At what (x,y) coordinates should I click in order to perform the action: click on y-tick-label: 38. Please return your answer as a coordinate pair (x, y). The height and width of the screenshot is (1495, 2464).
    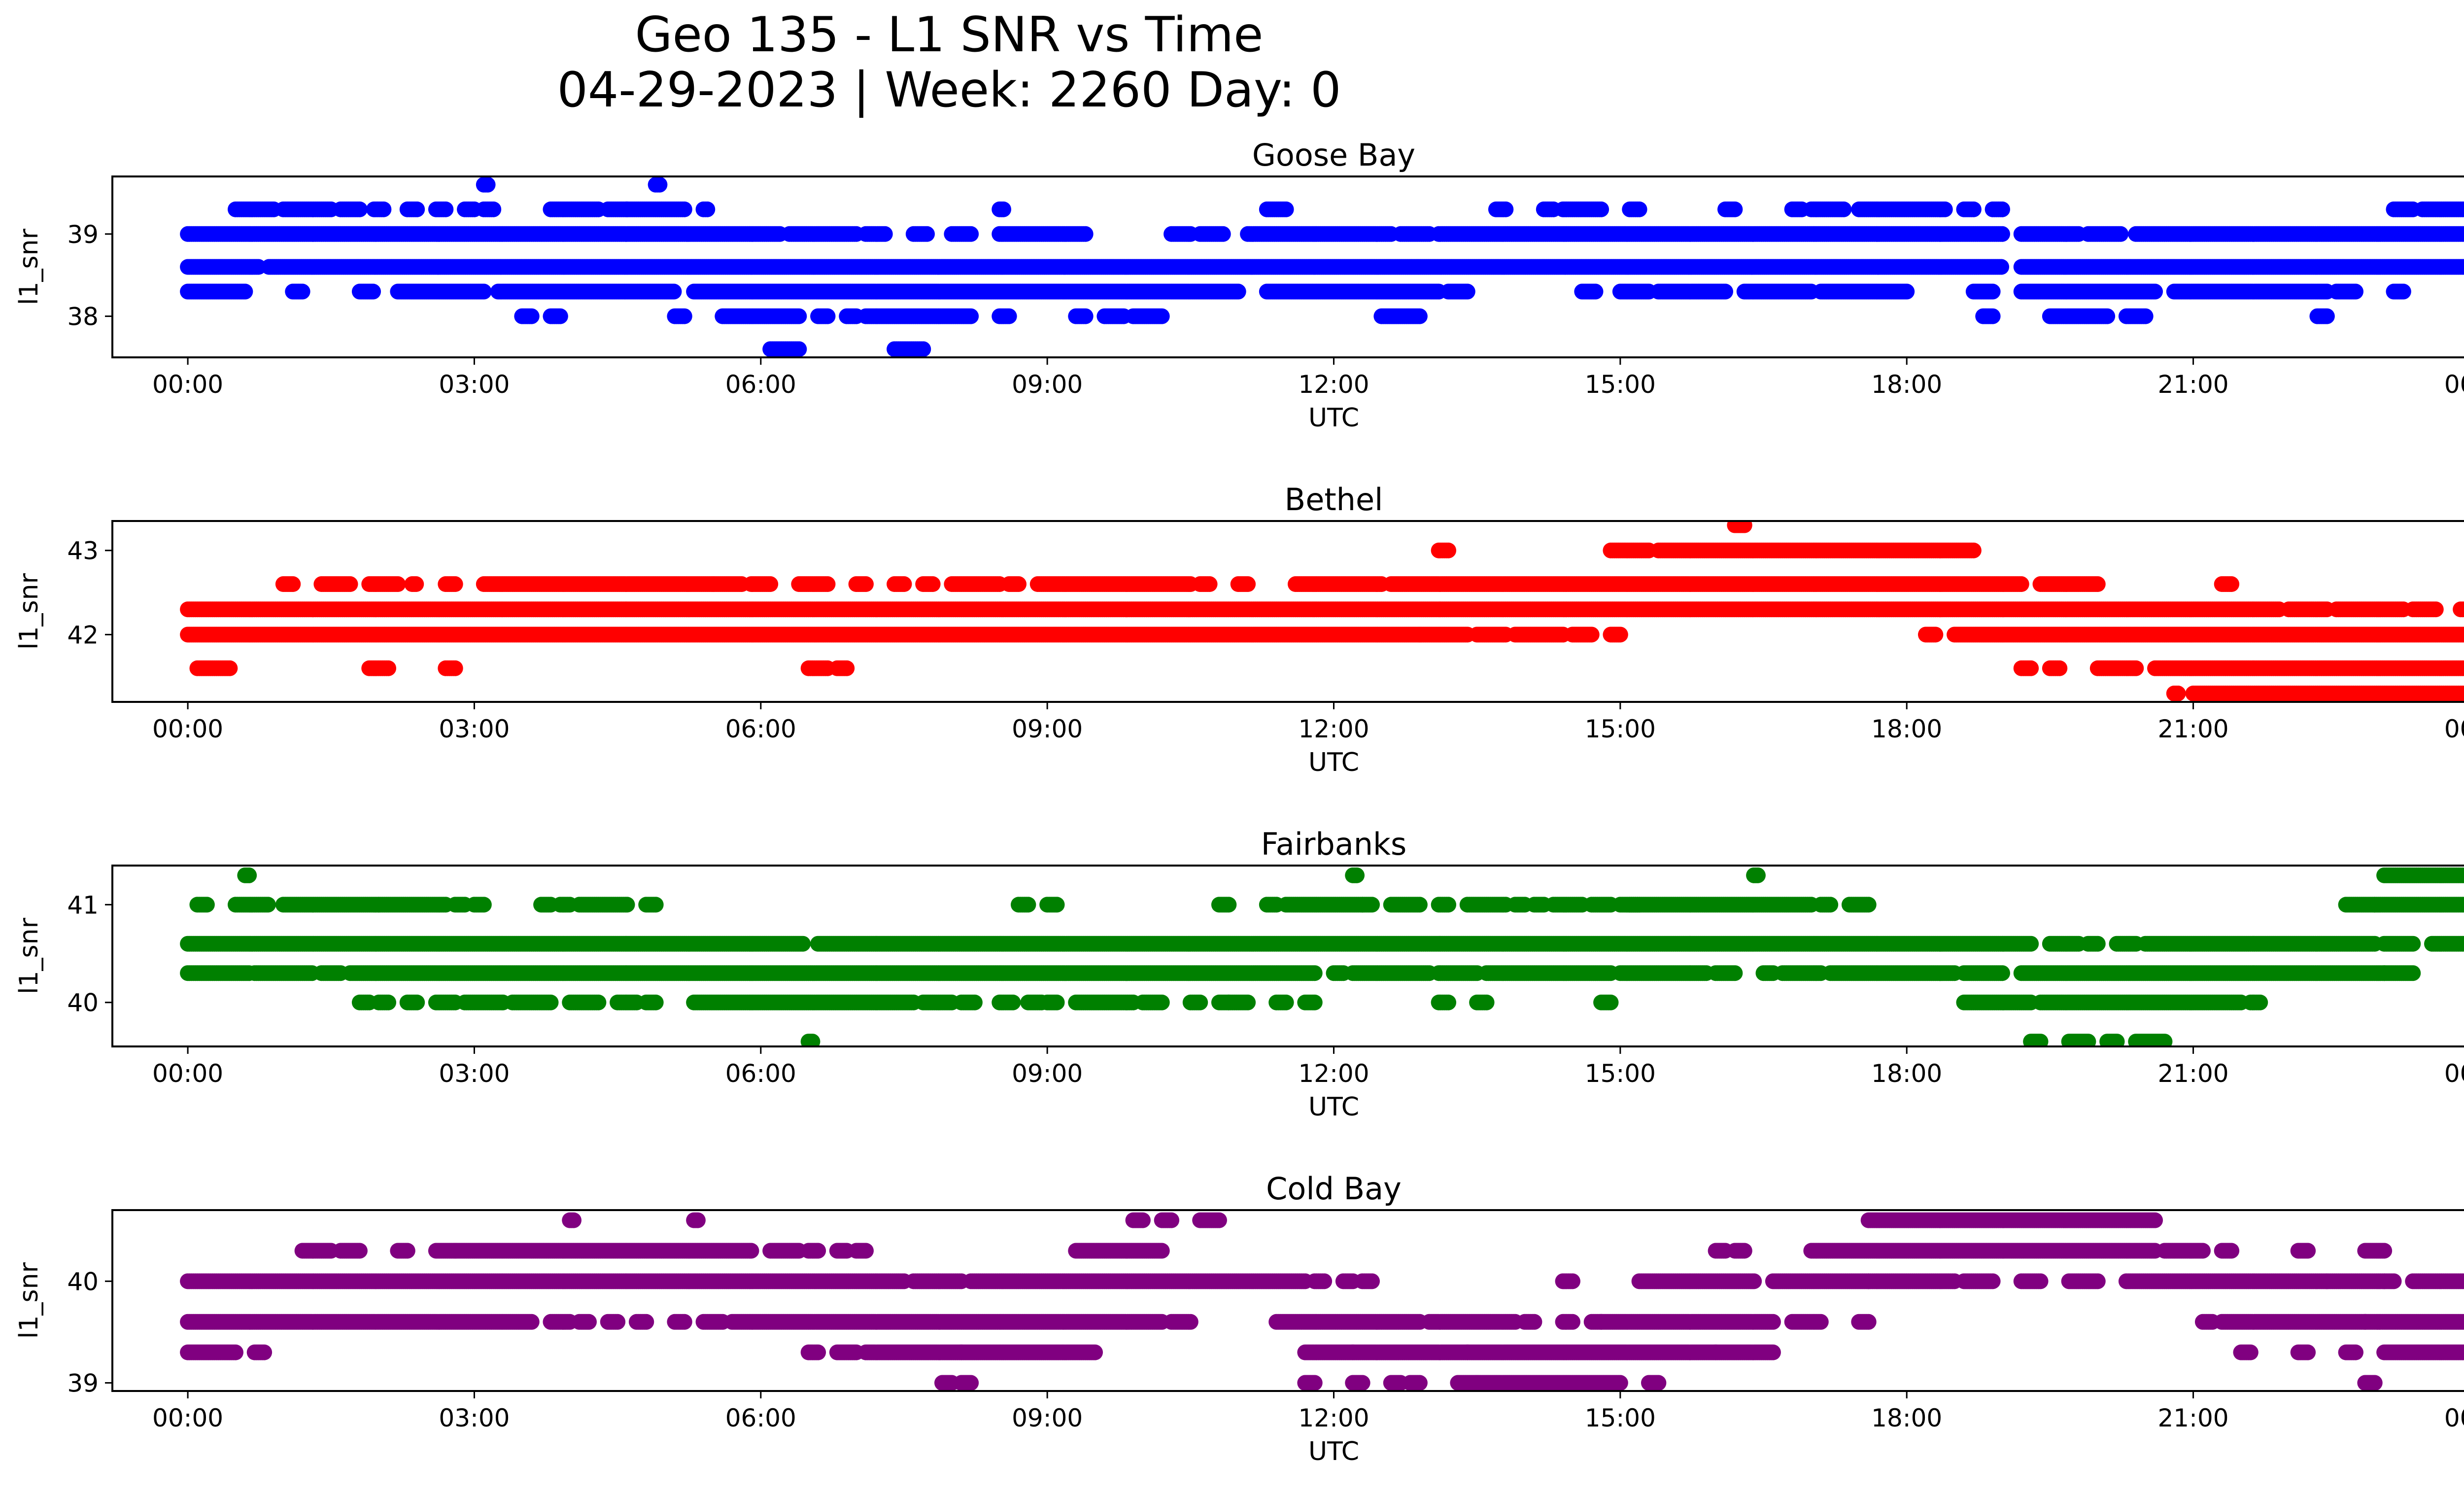
    Looking at the image, I should click on (83, 317).